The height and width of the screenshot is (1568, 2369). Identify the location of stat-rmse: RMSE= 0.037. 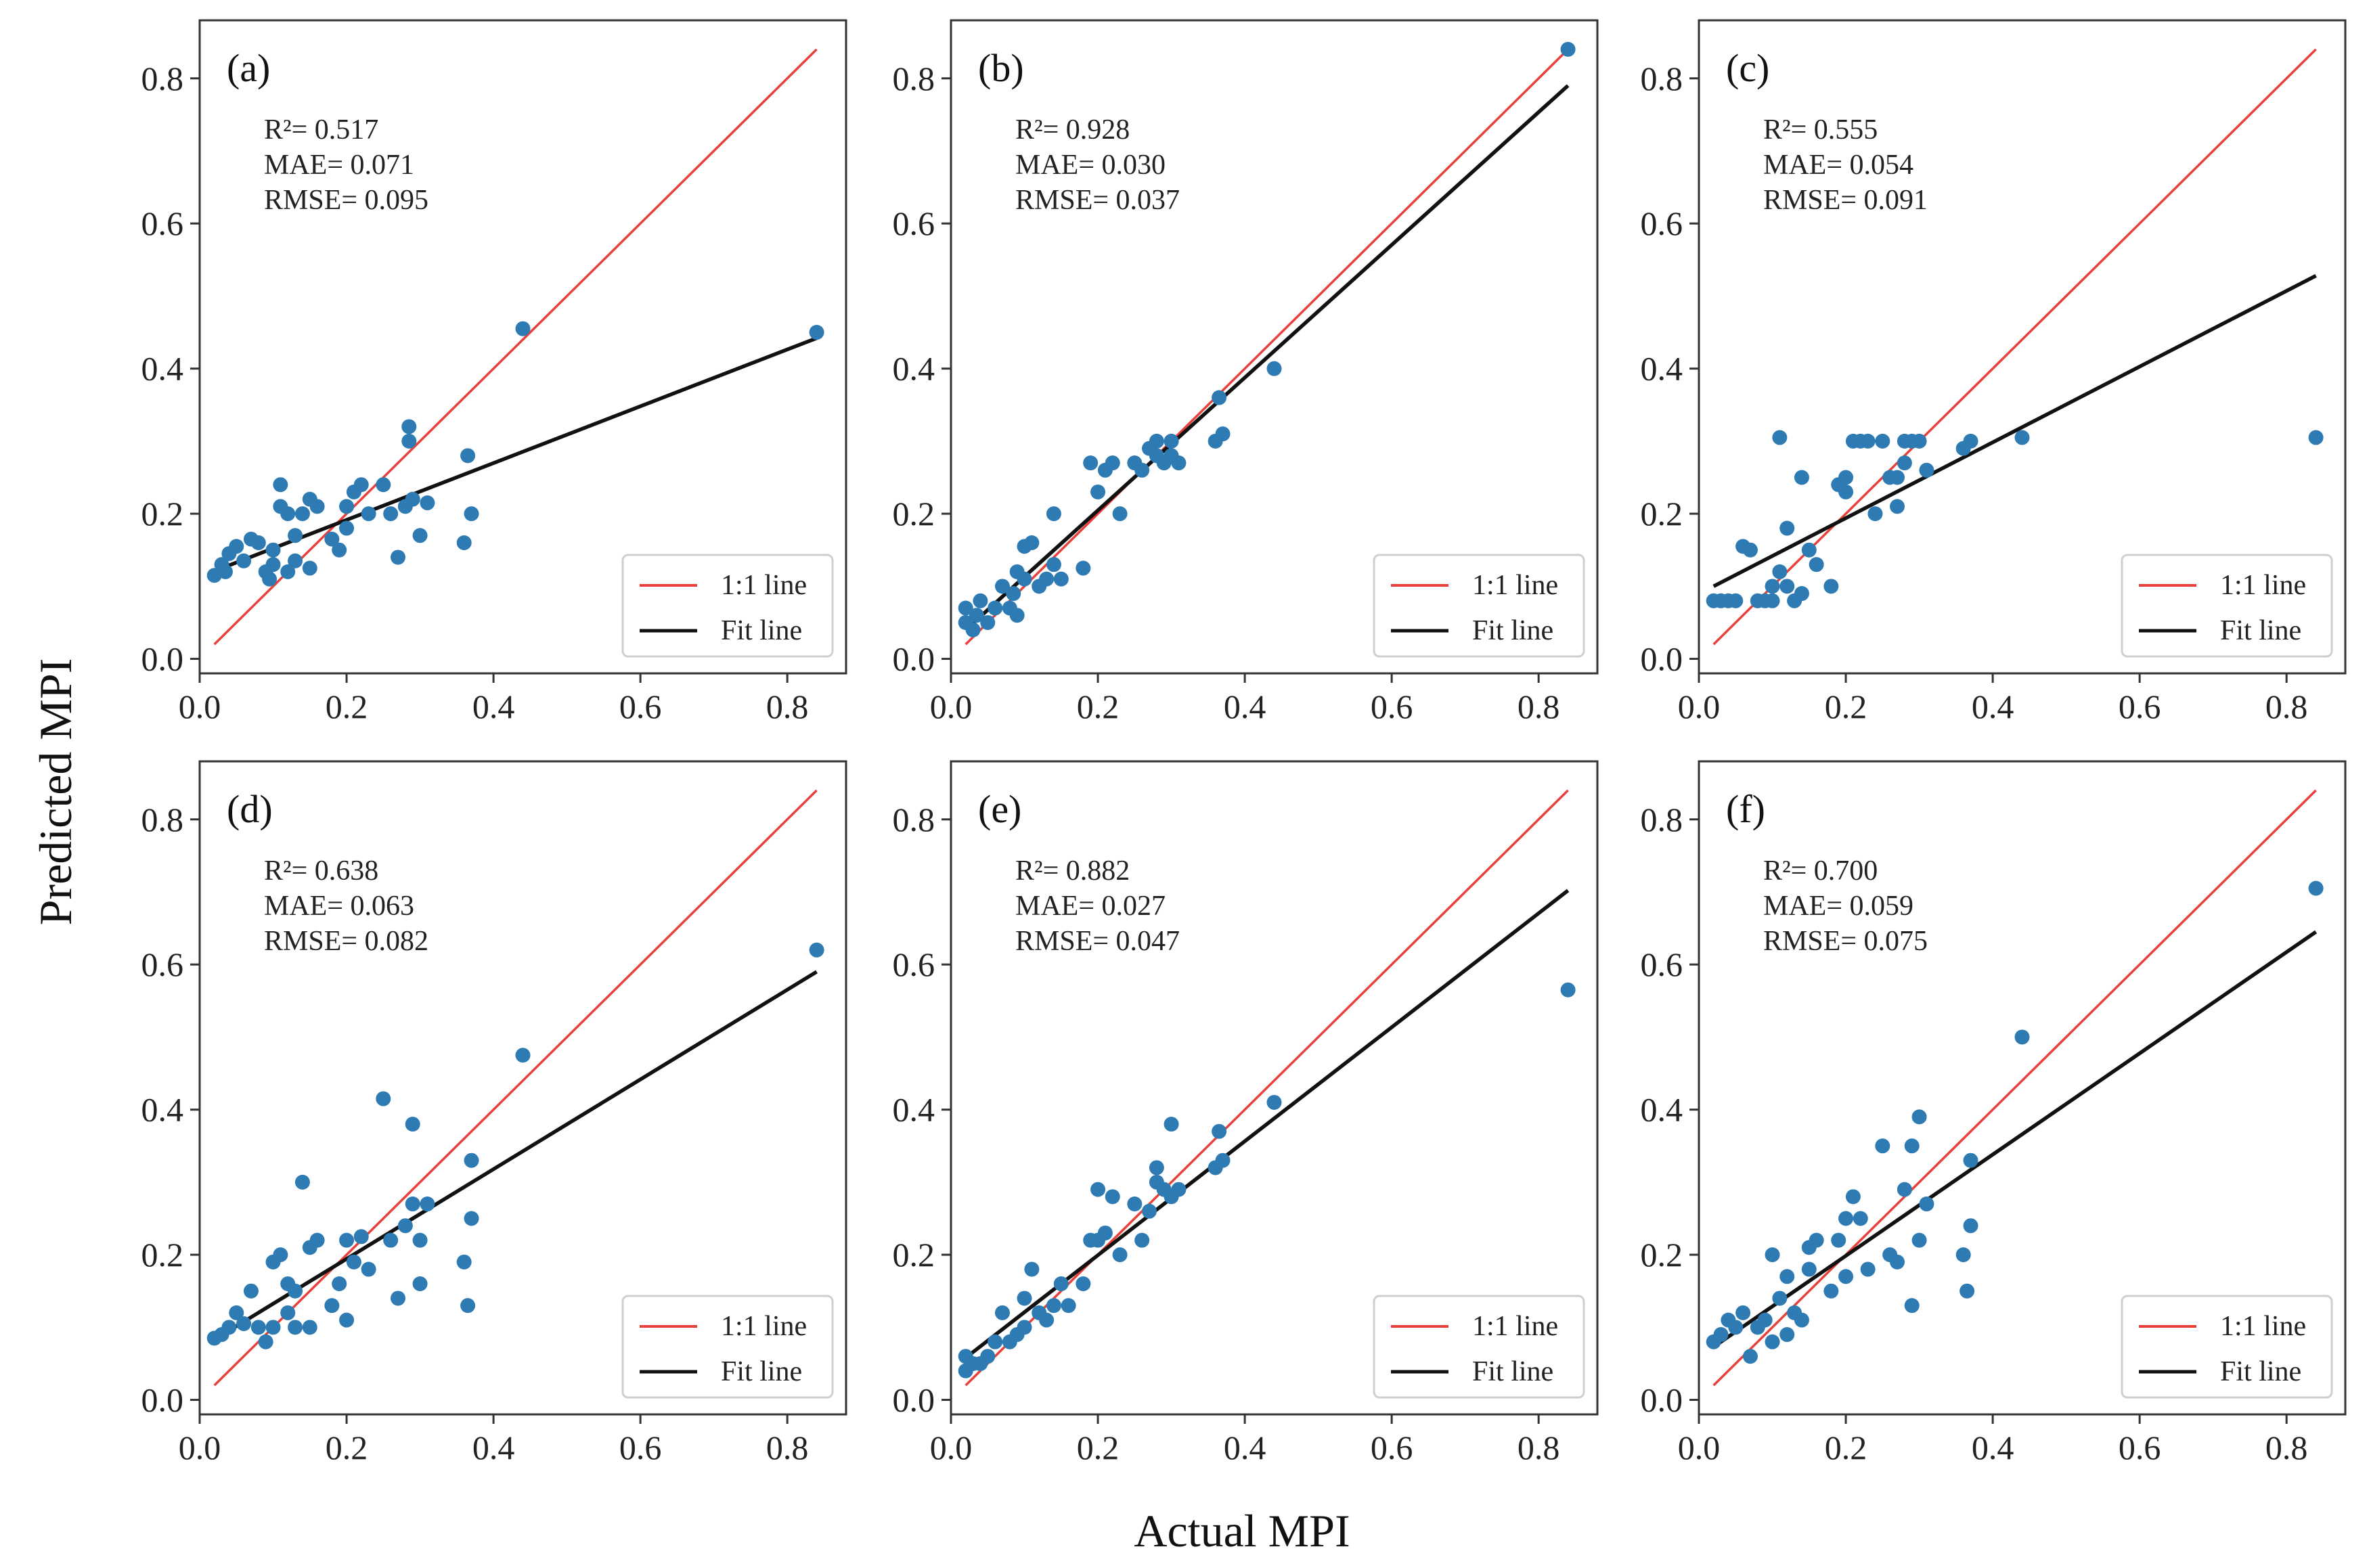
(1097, 200).